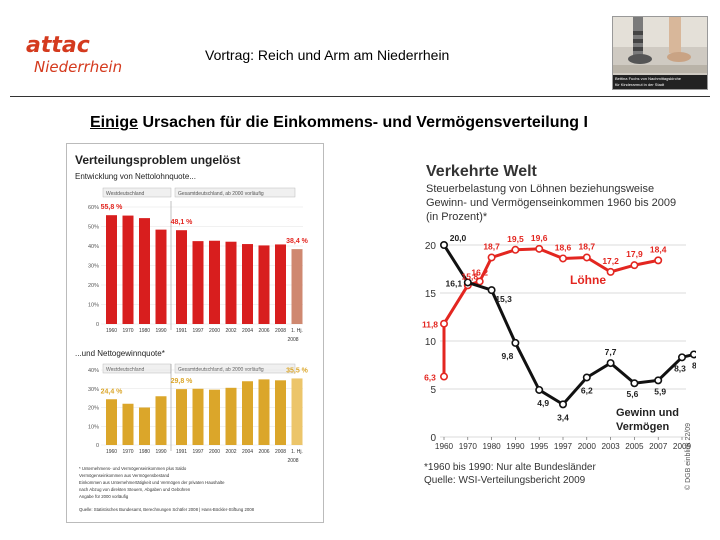 This screenshot has height=540, width=720. I want to click on series-label-loehne: Löhne, so click(588, 280).